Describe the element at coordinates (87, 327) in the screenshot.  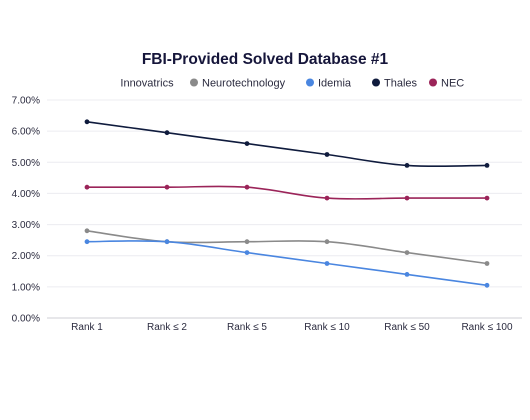
I see `x-tick-label: Rank 1` at that location.